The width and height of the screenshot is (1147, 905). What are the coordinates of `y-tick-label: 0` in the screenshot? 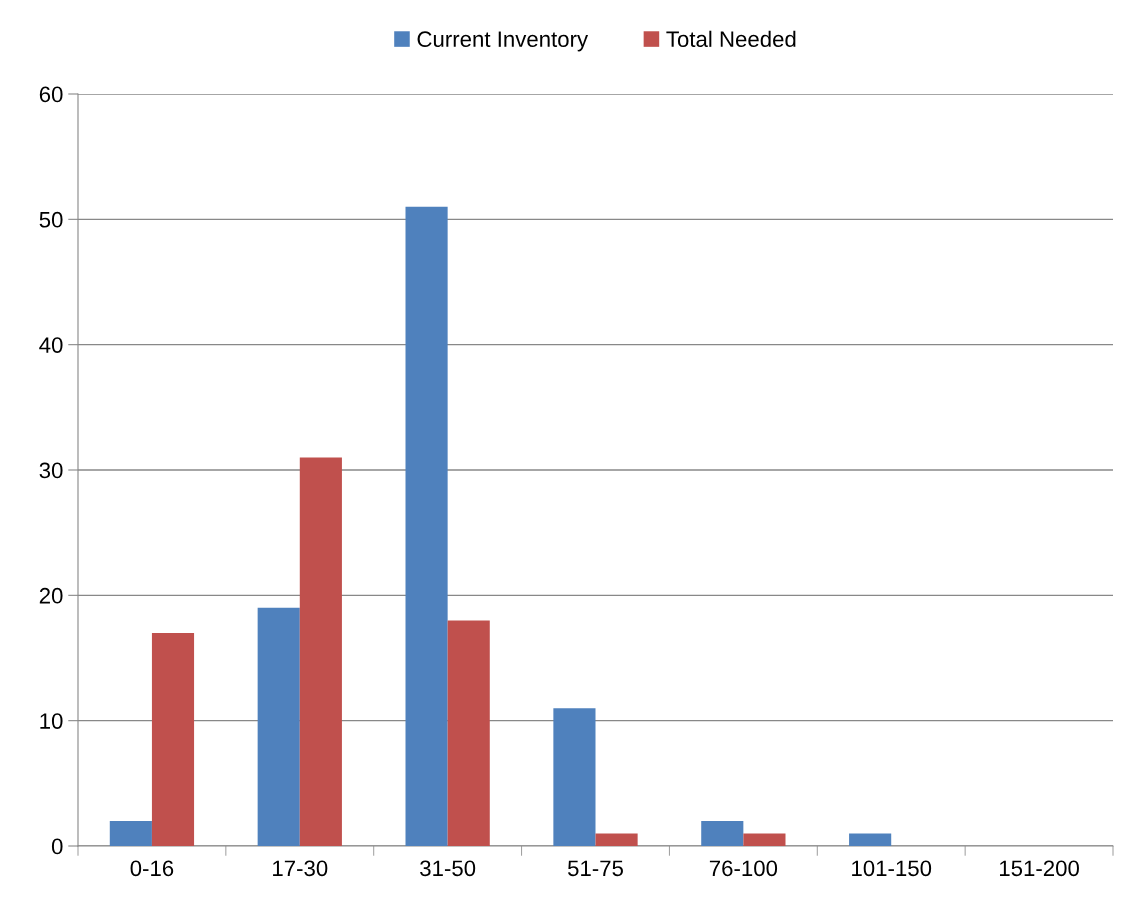 It's located at (57, 846).